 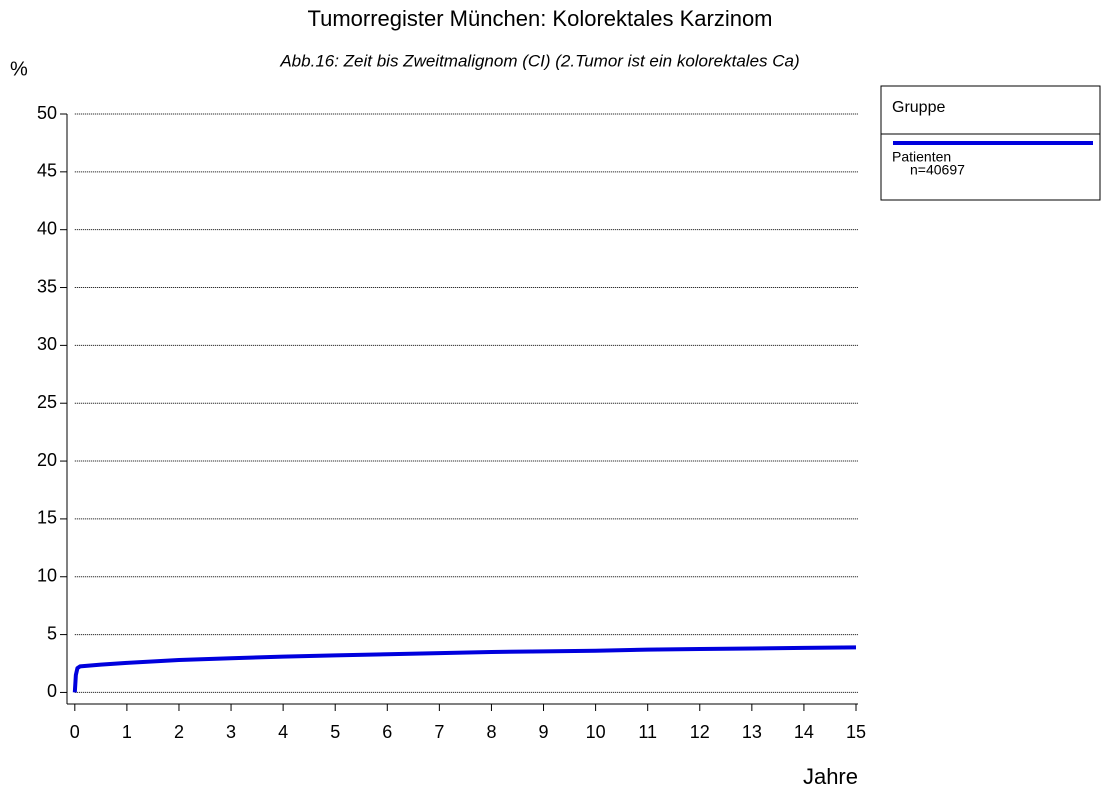 What do you see at coordinates (75, 732) in the screenshot?
I see `x-tick-label: 0` at bounding box center [75, 732].